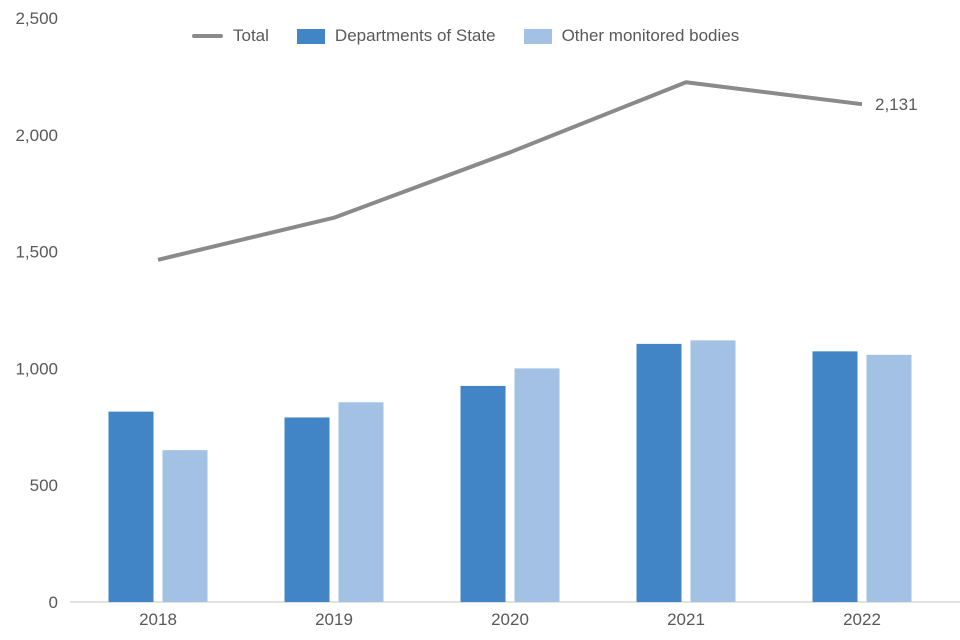 The height and width of the screenshot is (640, 960). What do you see at coordinates (36, 18) in the screenshot?
I see `y-axis-tick-label: 2,500` at bounding box center [36, 18].